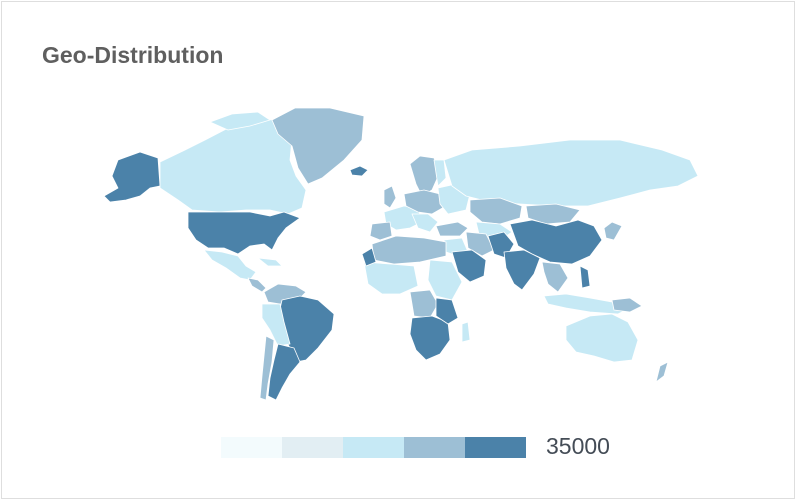  What do you see at coordinates (359, 171) in the screenshot?
I see `region-iceland` at bounding box center [359, 171].